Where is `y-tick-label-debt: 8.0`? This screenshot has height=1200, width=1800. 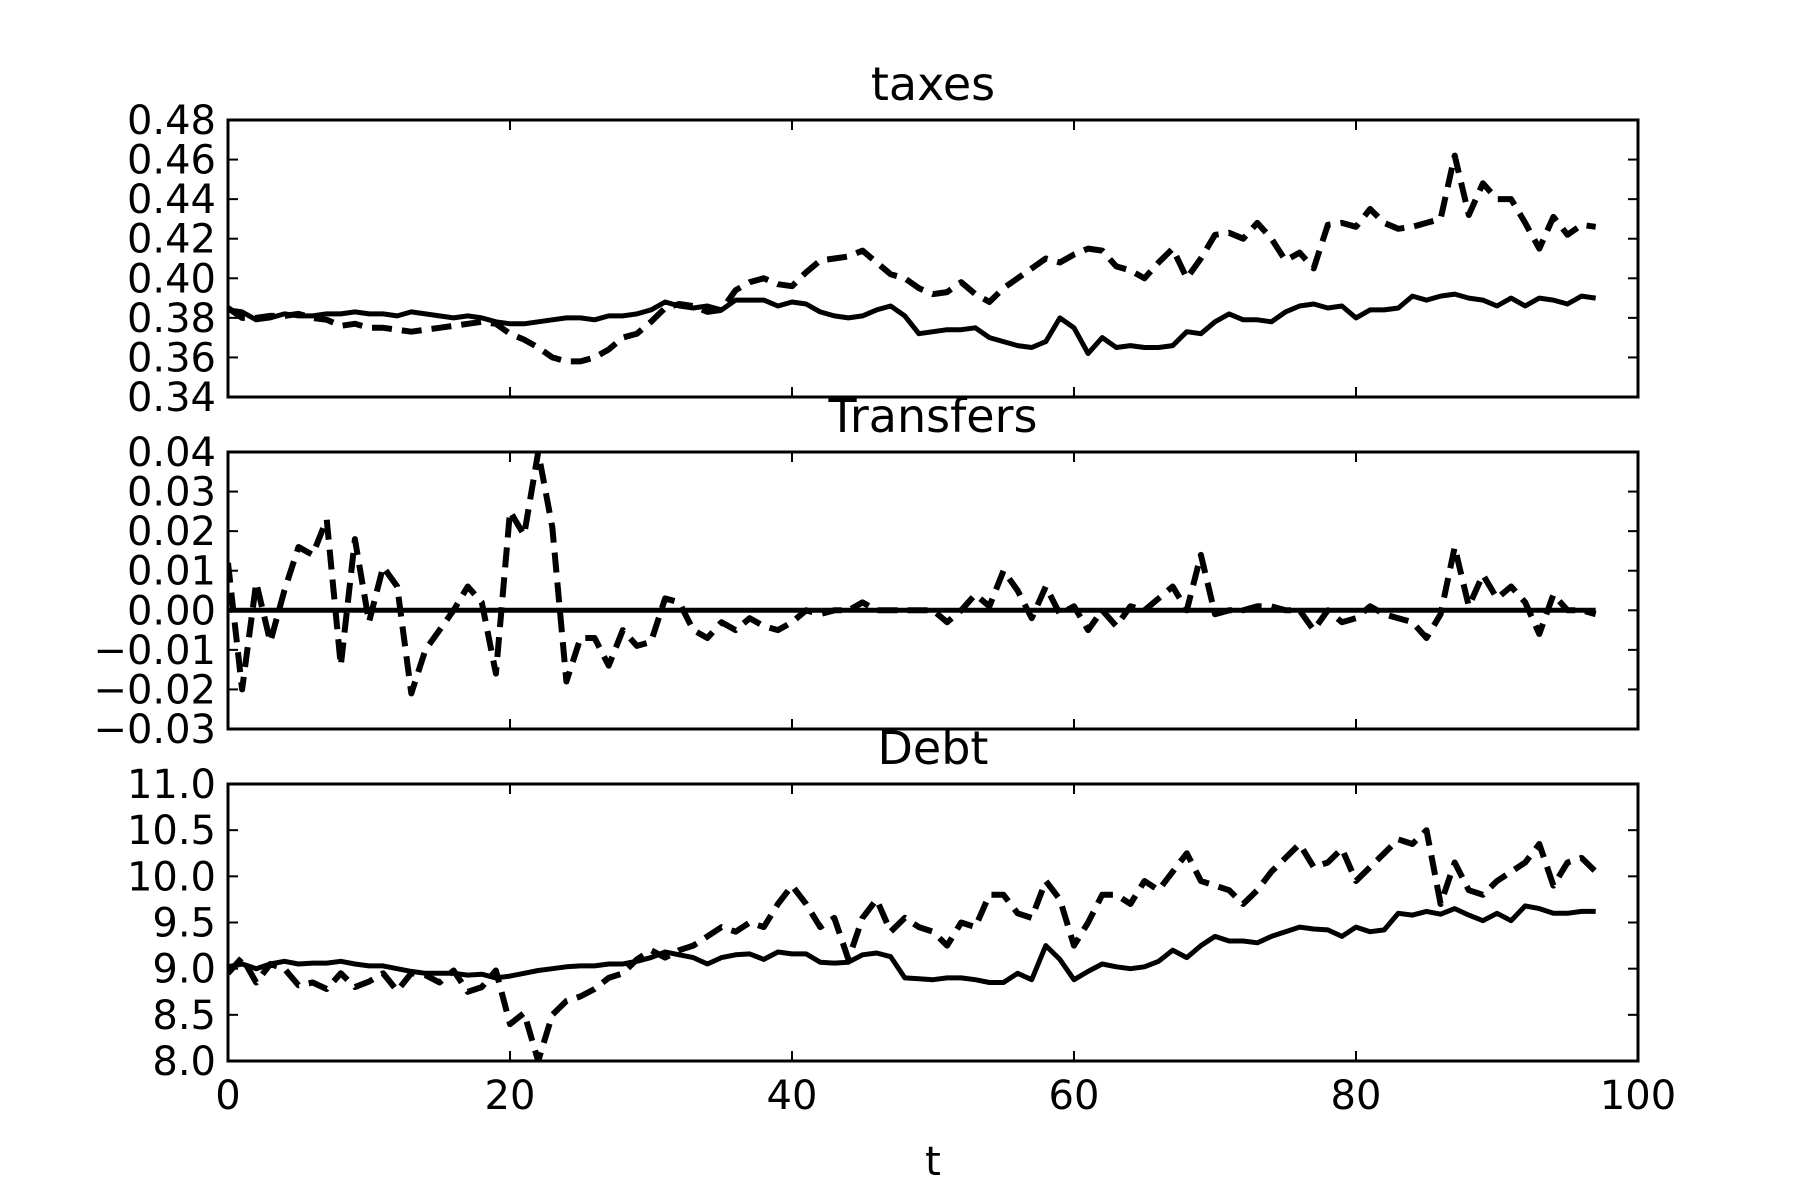
y-tick-label-debt: 8.0 is located at coordinates (184, 1062).